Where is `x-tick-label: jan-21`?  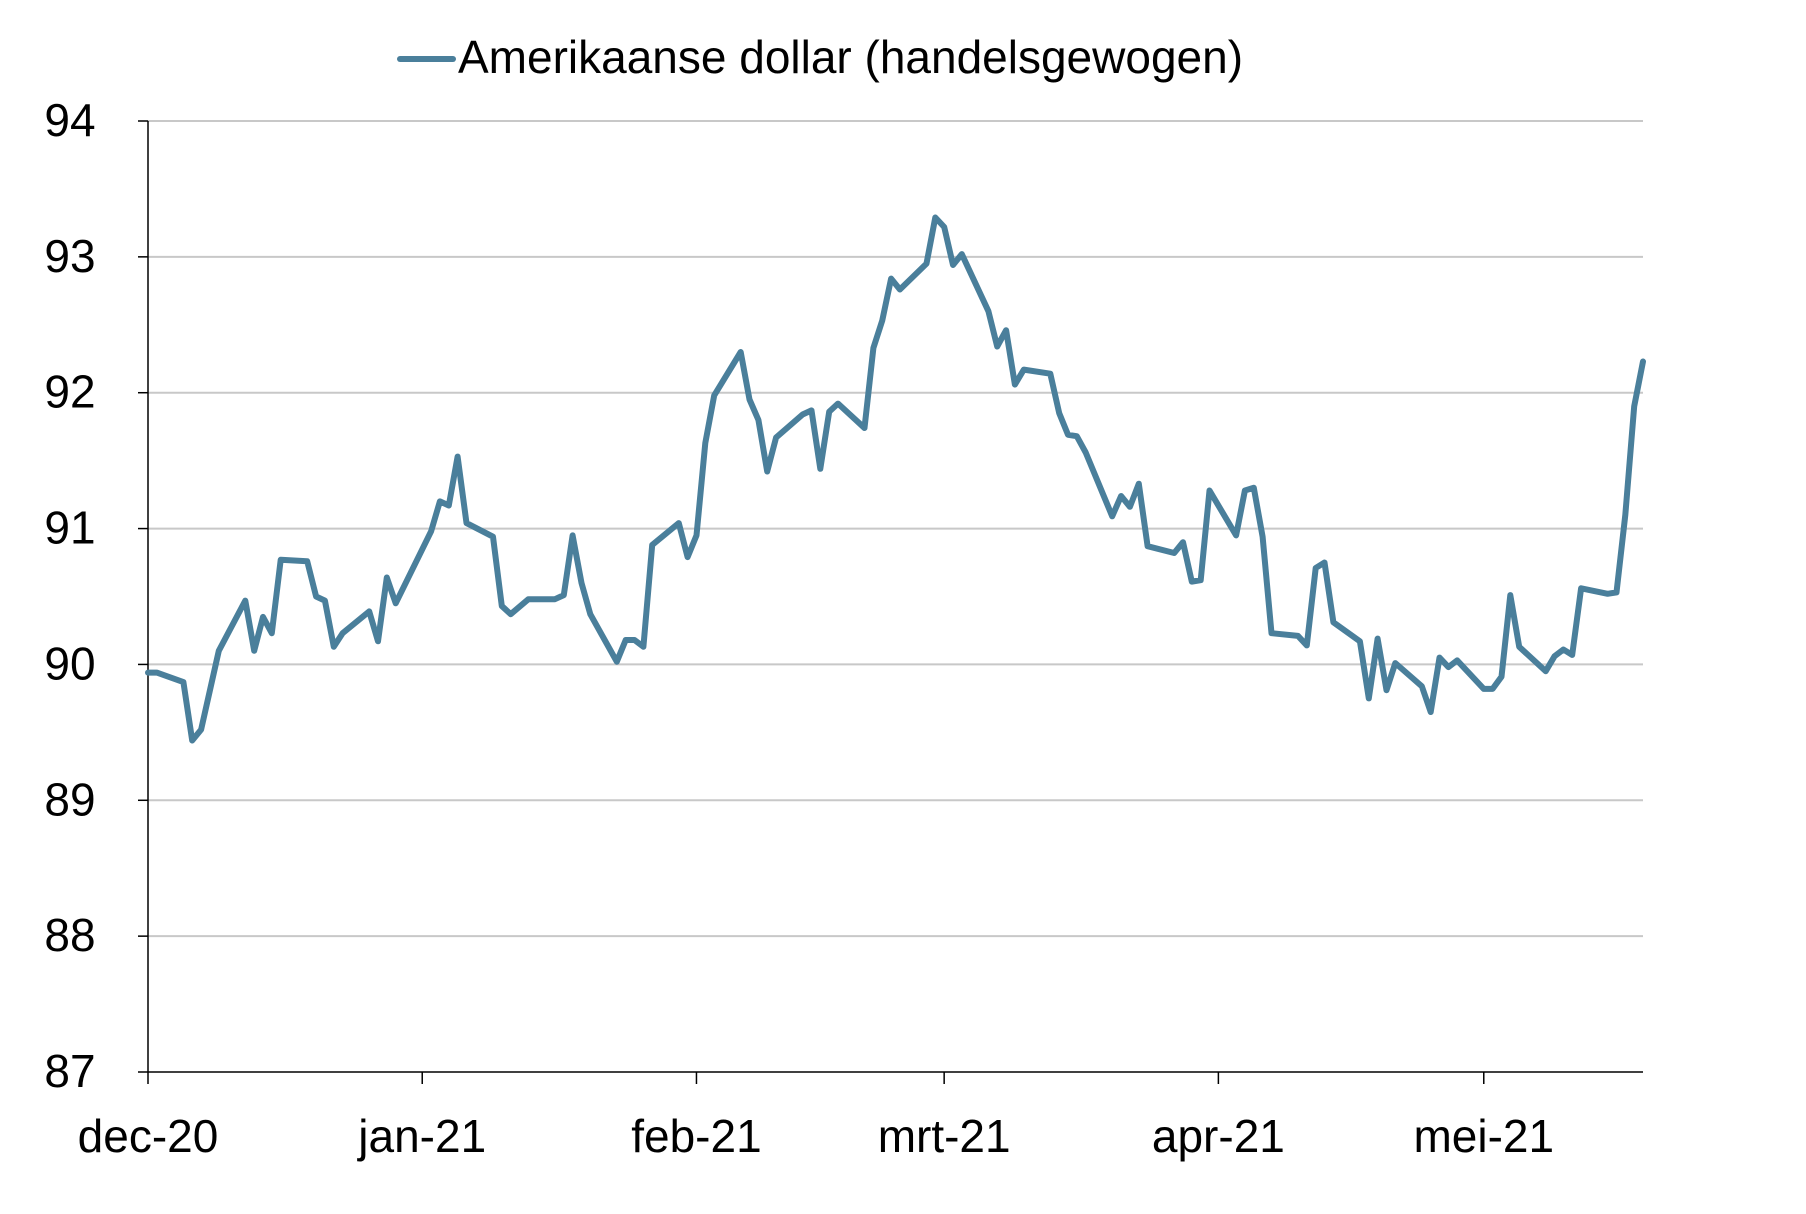 x-tick-label: jan-21 is located at coordinates (421, 1136).